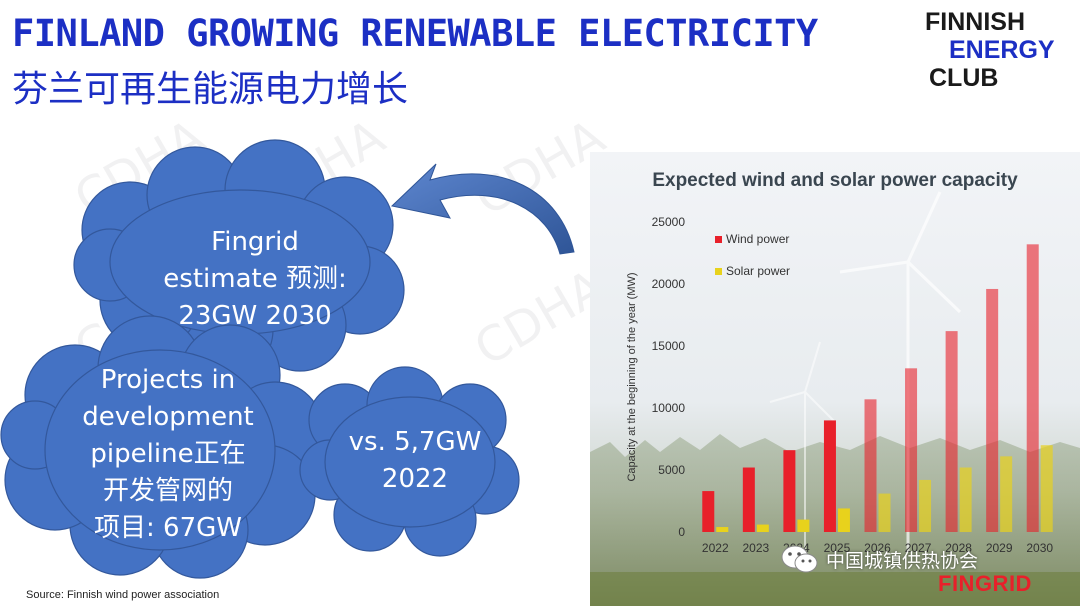  What do you see at coordinates (835, 589) in the screenshot?
I see `field-ground` at bounding box center [835, 589].